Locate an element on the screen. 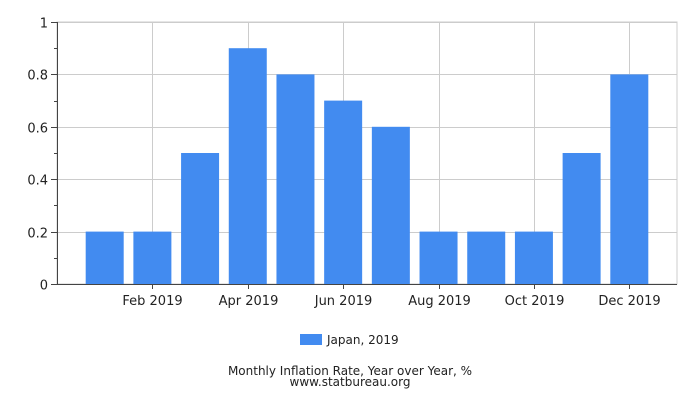  y-tick-labels: 0 0.2 0.4 0.6 0.8 1 is located at coordinates (37, 155).